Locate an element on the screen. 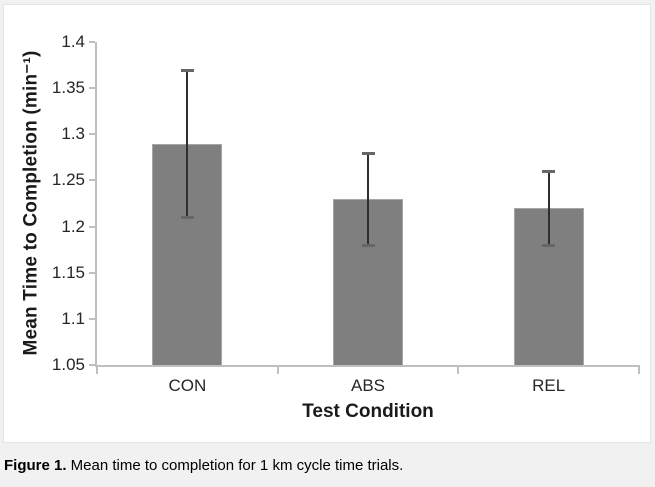 This screenshot has width=655, height=487. category-label-rel: REL is located at coordinates (549, 385).